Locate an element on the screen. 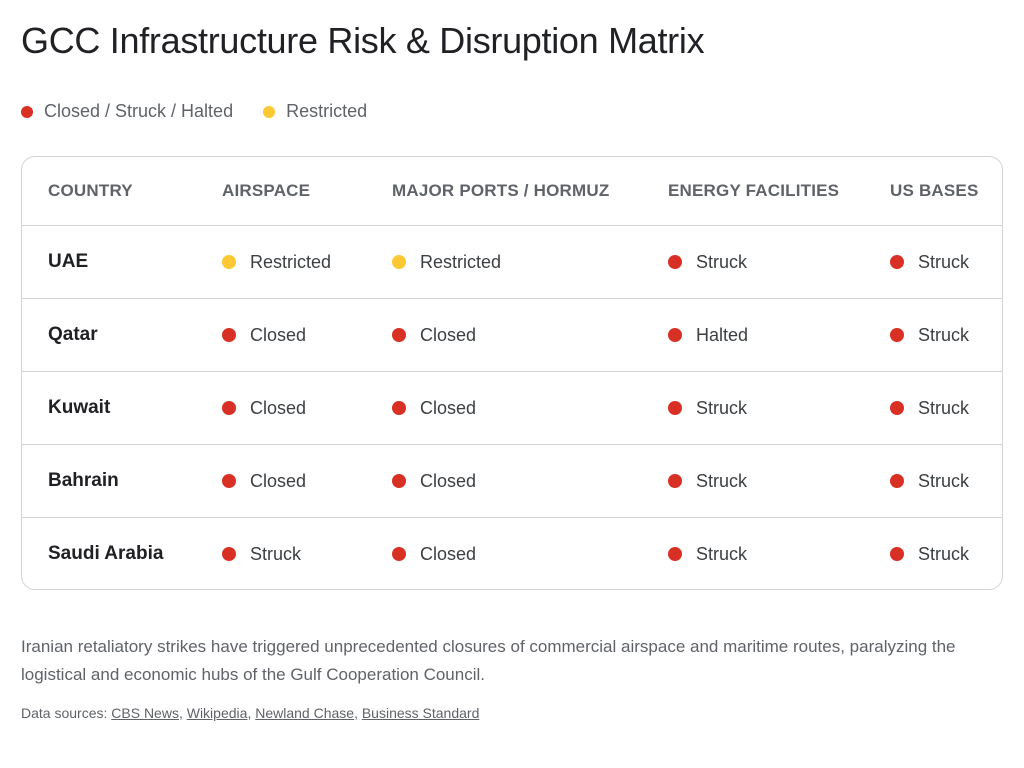 This screenshot has height=768, width=1024. table-row: Qatar Closed Closed Halted Struck is located at coordinates (512, 334).